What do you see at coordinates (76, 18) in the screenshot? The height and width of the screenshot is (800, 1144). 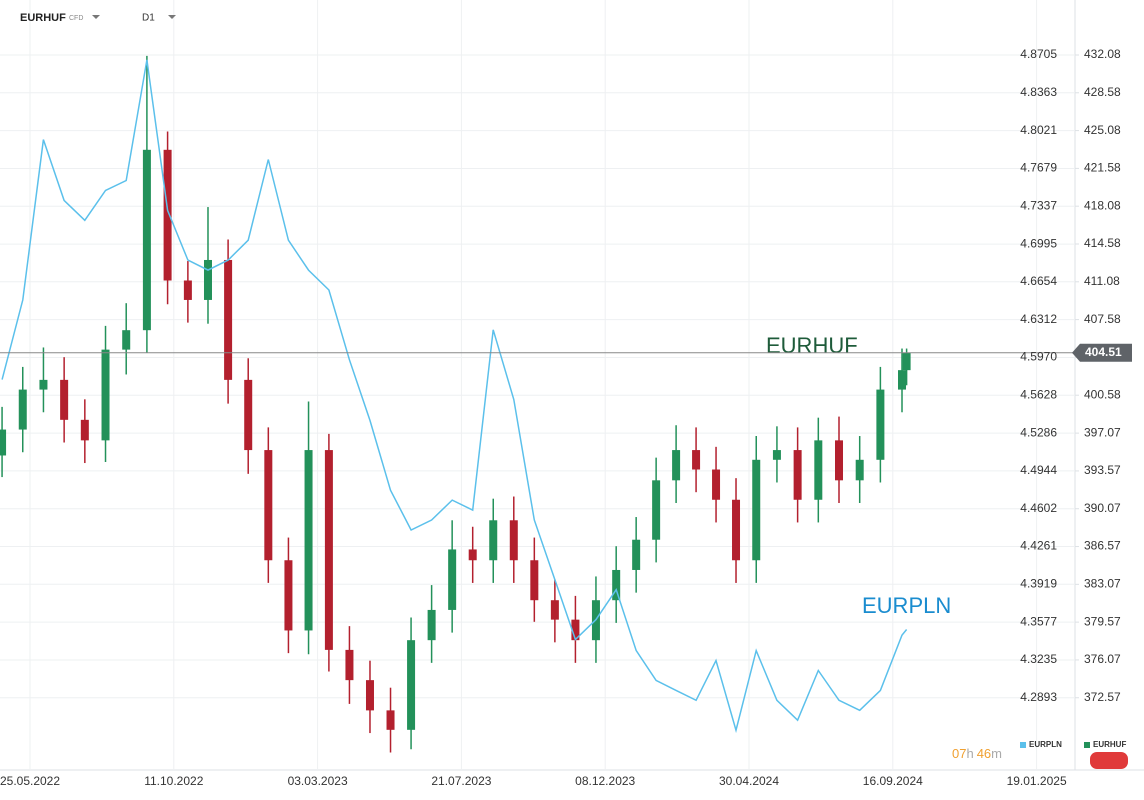 I see `instrument-type: CFD` at bounding box center [76, 18].